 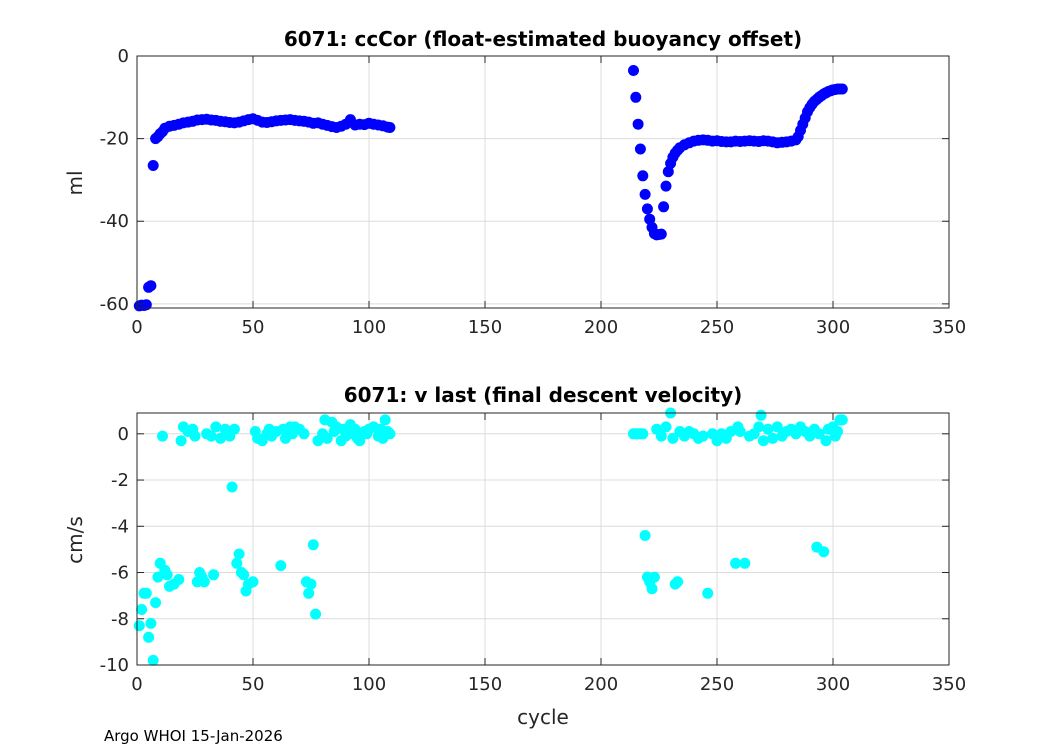 I want to click on vlast-ytick-label: -10, so click(x=114, y=665).